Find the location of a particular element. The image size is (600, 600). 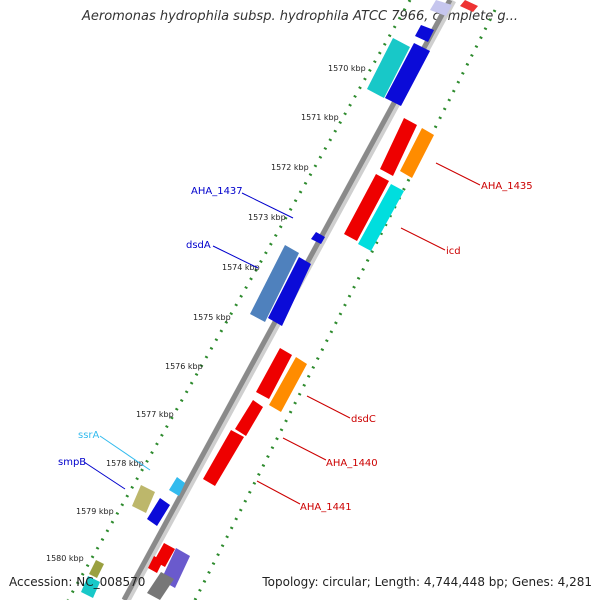

gene-feature-smpB is located at coordinates (143, 499).